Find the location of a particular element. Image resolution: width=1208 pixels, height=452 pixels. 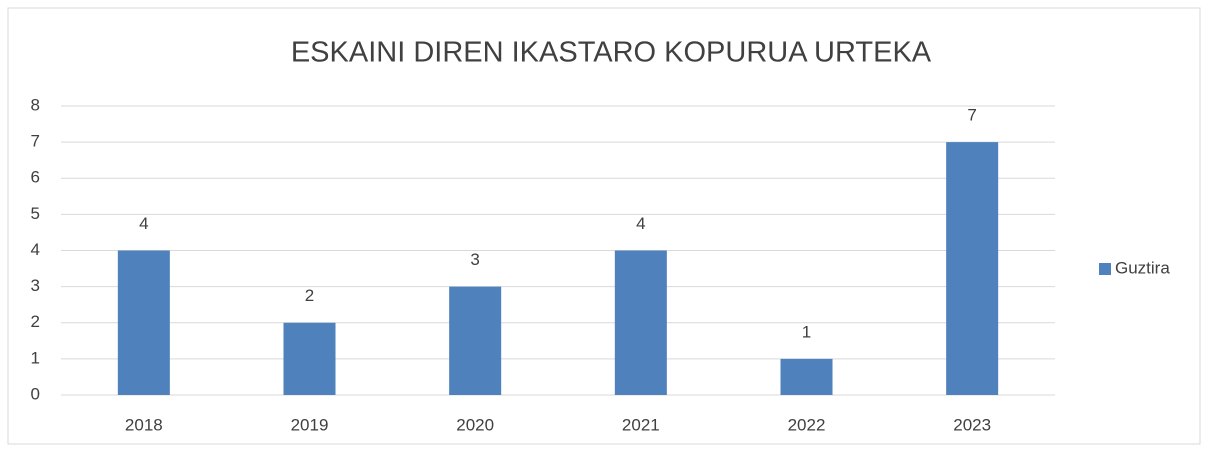

chart-title: ESKAINI DIREN IKASTARO KOPURUA URTEKA is located at coordinates (611, 53).